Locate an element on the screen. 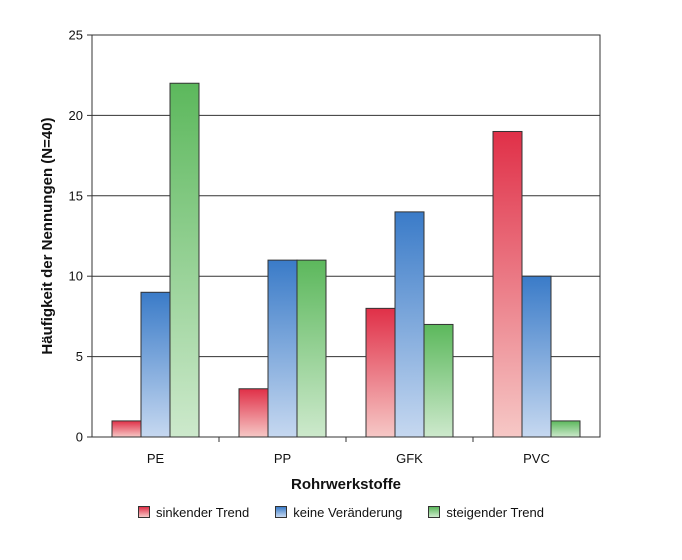 This screenshot has height=560, width=682. y-tick-label: 20 is located at coordinates (76, 115).